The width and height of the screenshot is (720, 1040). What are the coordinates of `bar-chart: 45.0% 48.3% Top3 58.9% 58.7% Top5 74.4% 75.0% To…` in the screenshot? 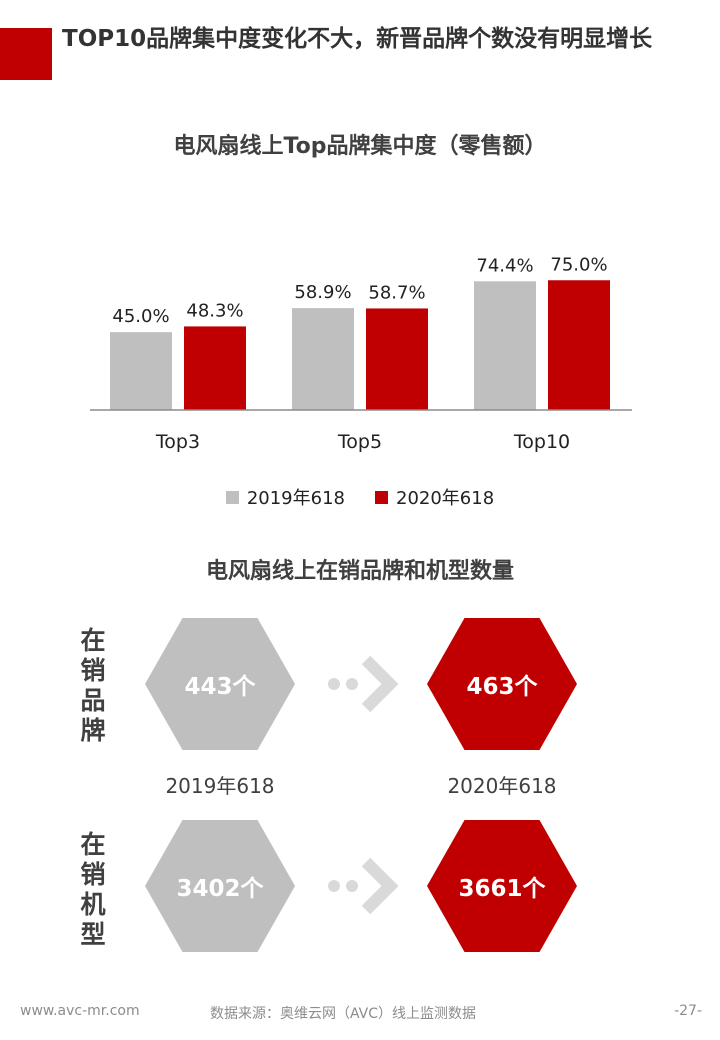 It's located at (361, 353).